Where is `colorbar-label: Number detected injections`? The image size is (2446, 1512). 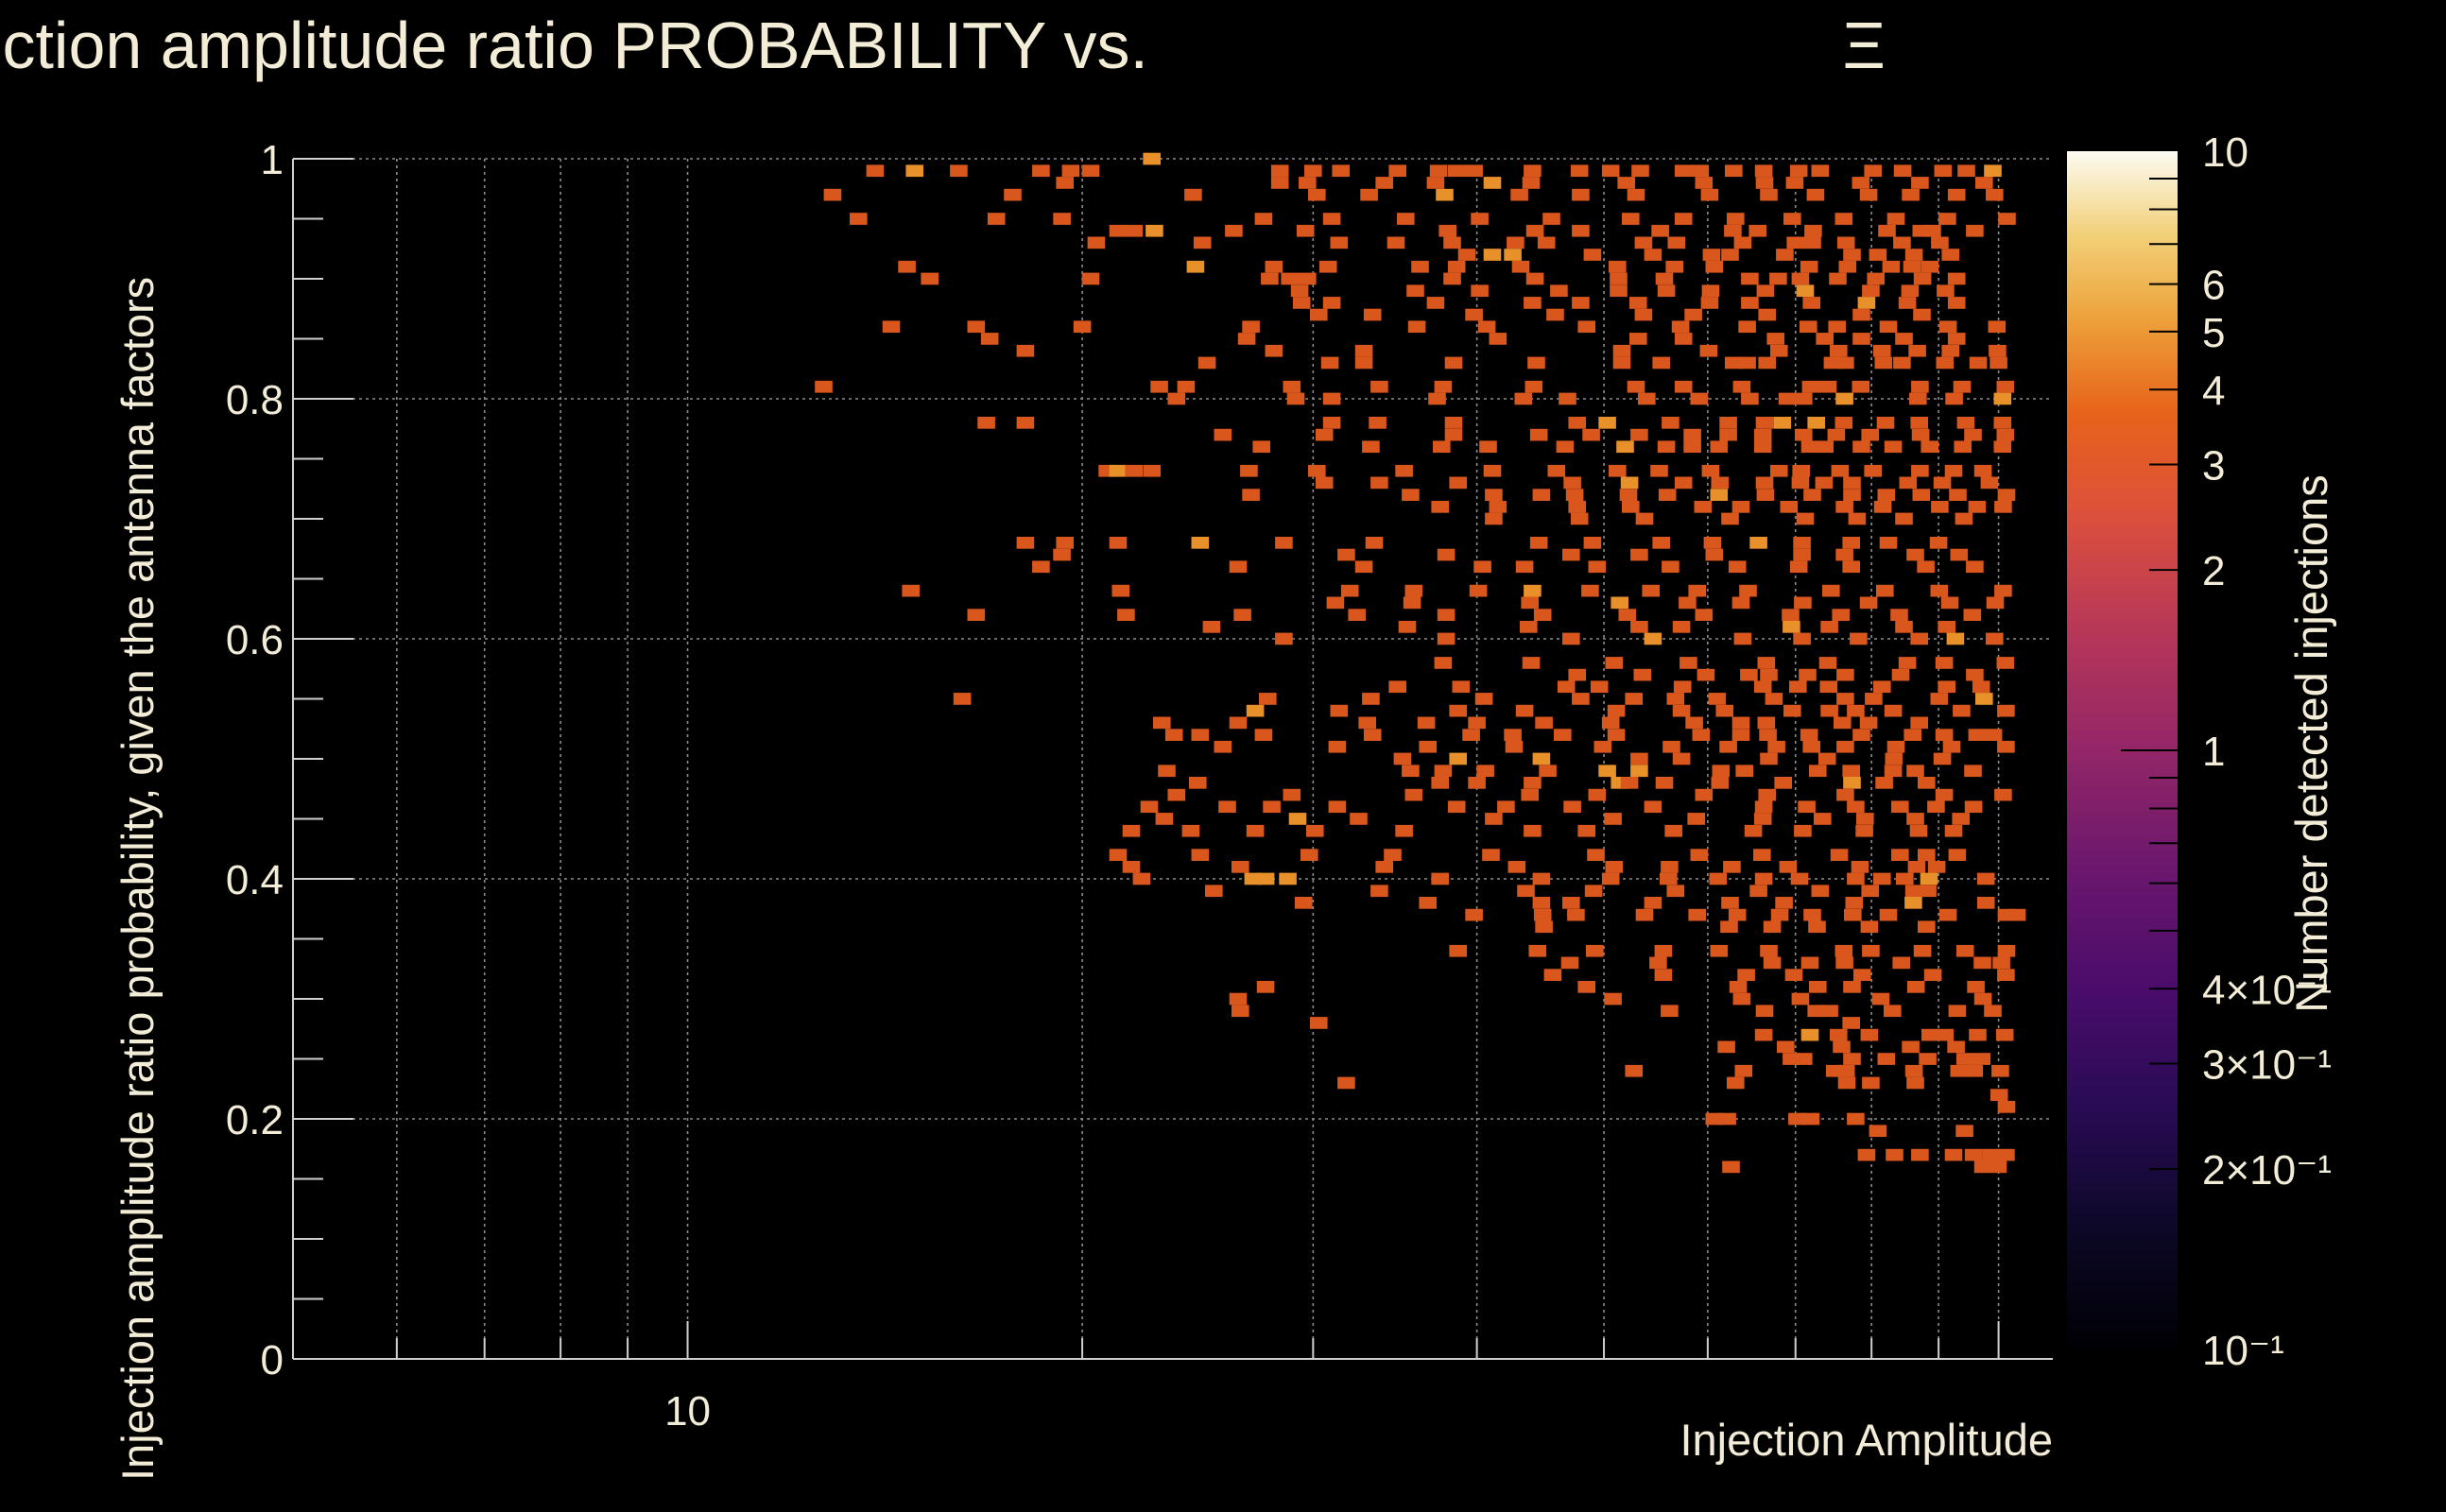 colorbar-label: Number detected injections is located at coordinates (2311, 743).